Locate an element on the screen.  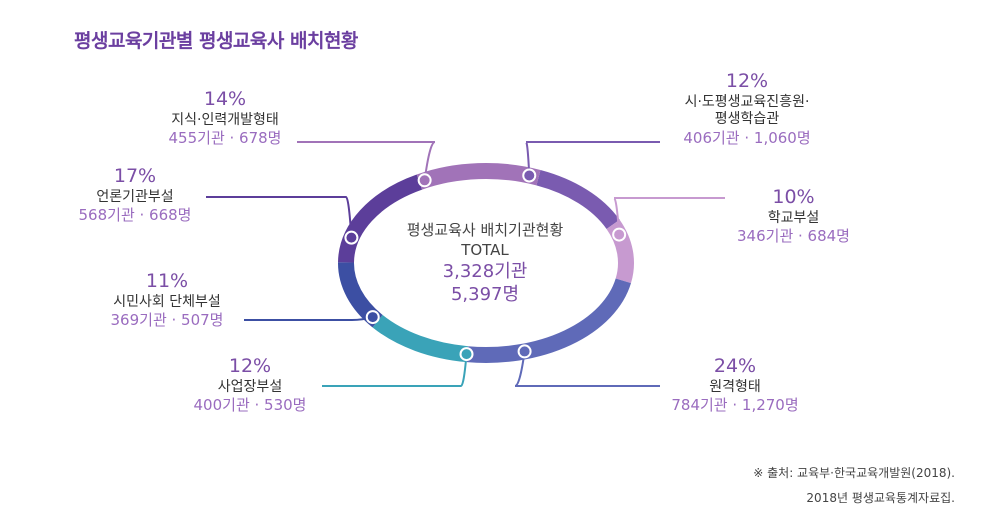
marker-dots is located at coordinates (485, 265).